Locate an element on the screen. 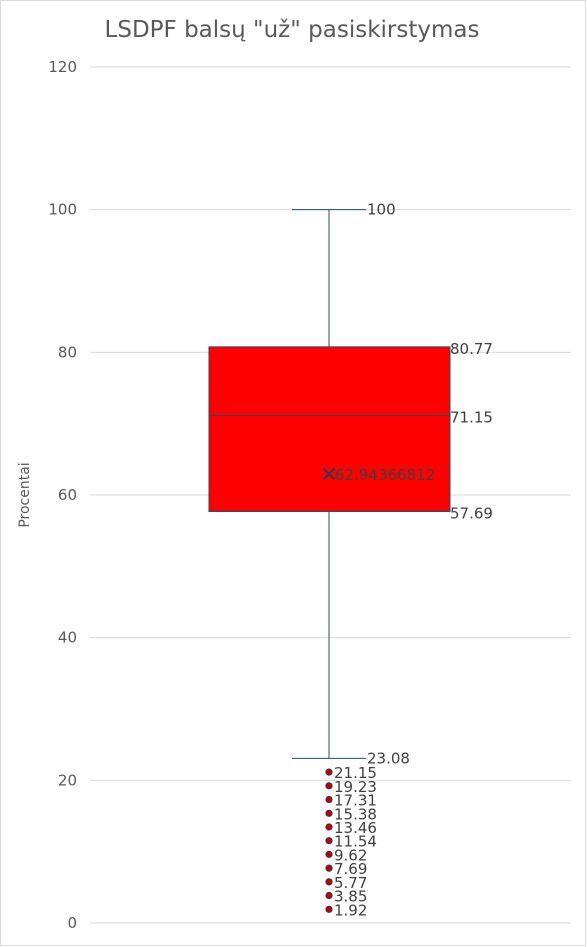  outlier-label-8: 5.77 is located at coordinates (350, 883).